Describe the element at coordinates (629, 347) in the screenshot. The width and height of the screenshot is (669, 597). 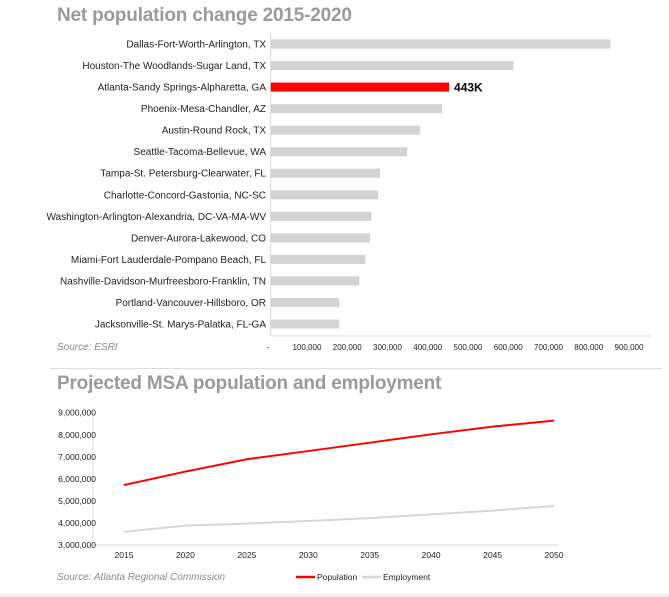
I see `x-tick-label: 900,000` at that location.